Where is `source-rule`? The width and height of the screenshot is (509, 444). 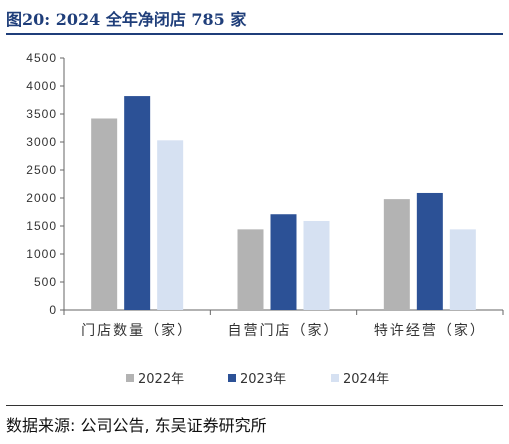
source-rule is located at coordinates (254, 405).